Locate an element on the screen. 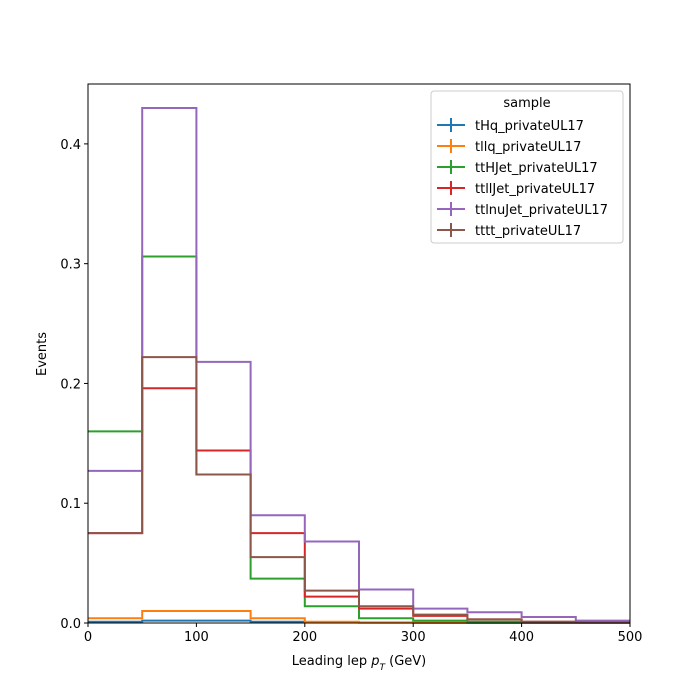 The image size is (700, 700). x-tick-label: 0 is located at coordinates (88, 637).